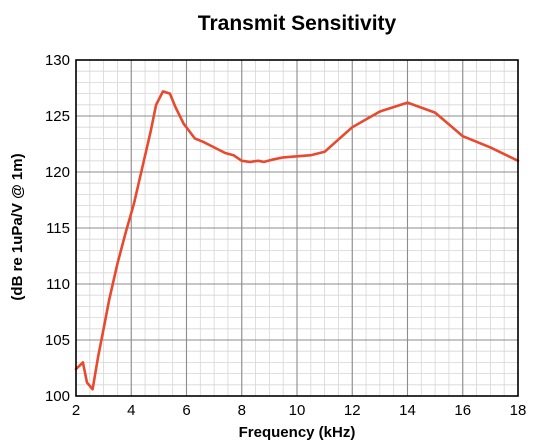 Image resolution: width=534 pixels, height=441 pixels. I want to click on y-tick-label: 105, so click(57, 340).